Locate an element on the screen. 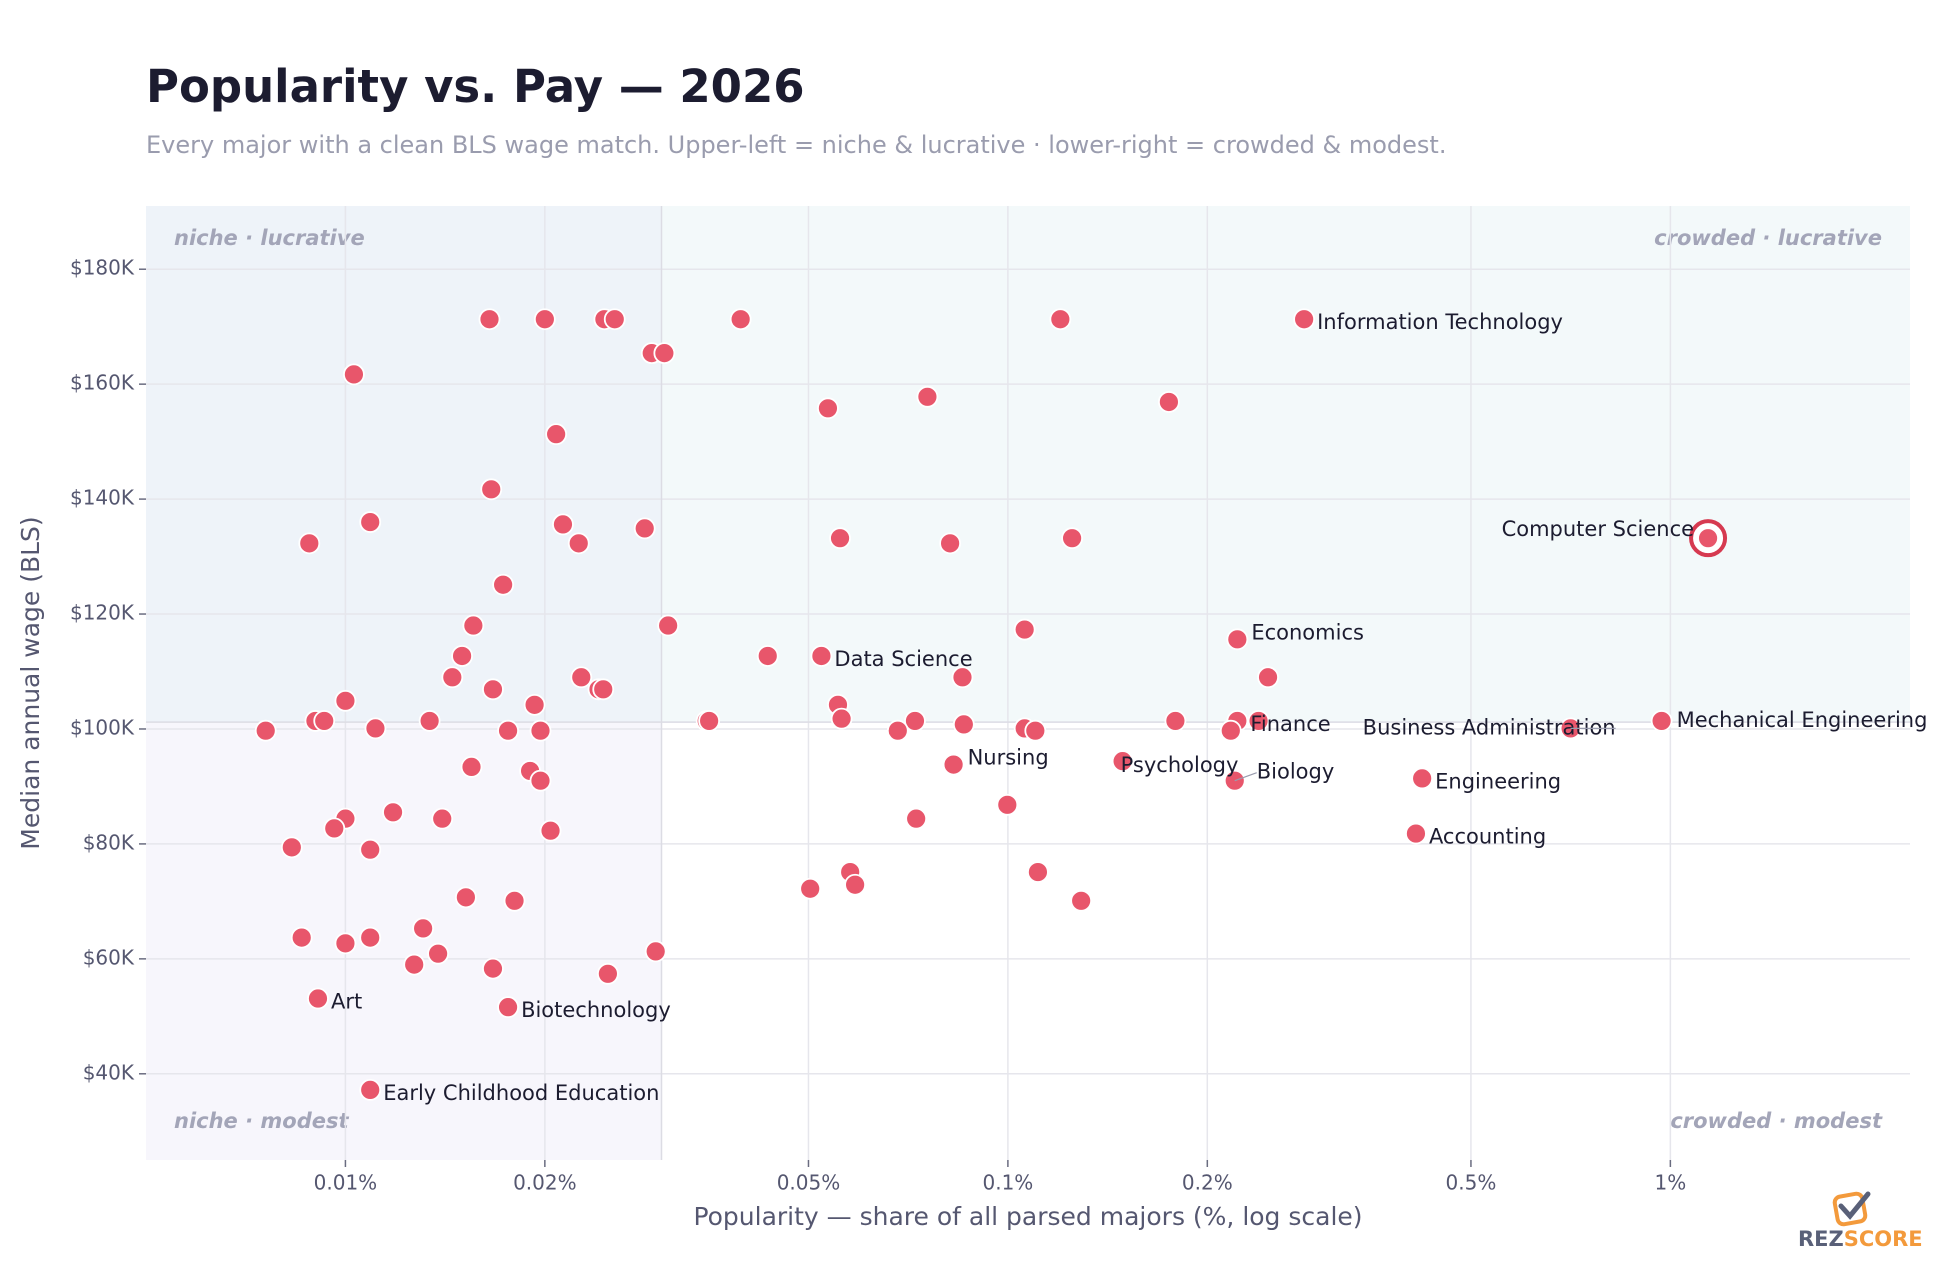 The image size is (1950, 1275). point-label: Business Administration is located at coordinates (1489, 727).